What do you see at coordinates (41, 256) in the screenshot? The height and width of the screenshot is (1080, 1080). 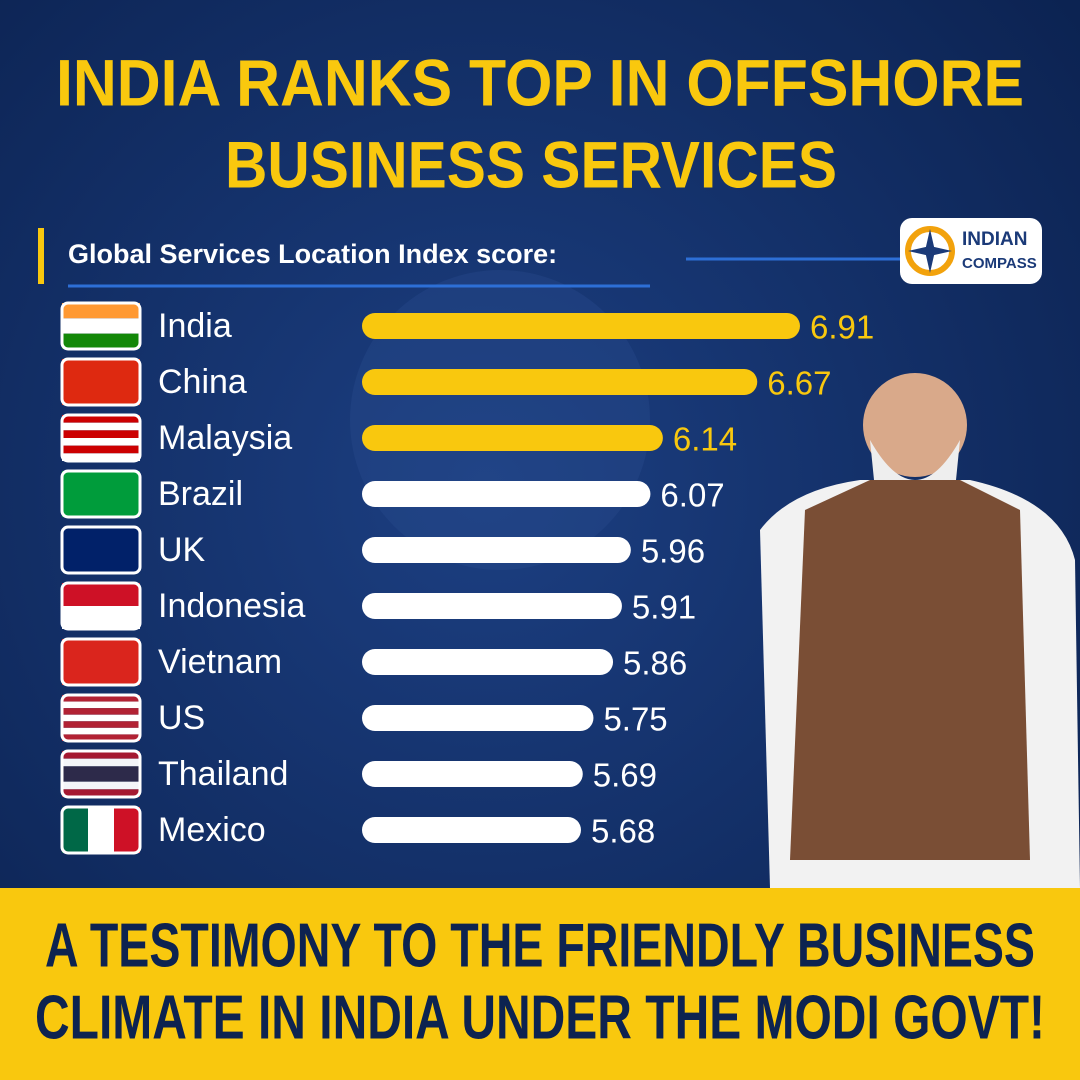 I see `accent-bar` at bounding box center [41, 256].